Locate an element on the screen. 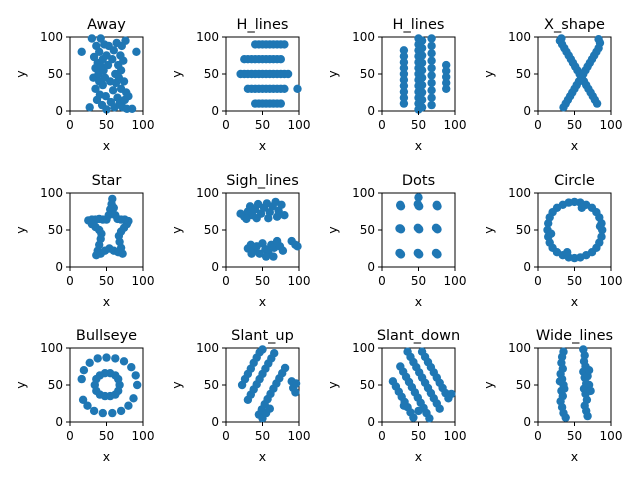  subplot-title: Sigh_lines is located at coordinates (262, 181).